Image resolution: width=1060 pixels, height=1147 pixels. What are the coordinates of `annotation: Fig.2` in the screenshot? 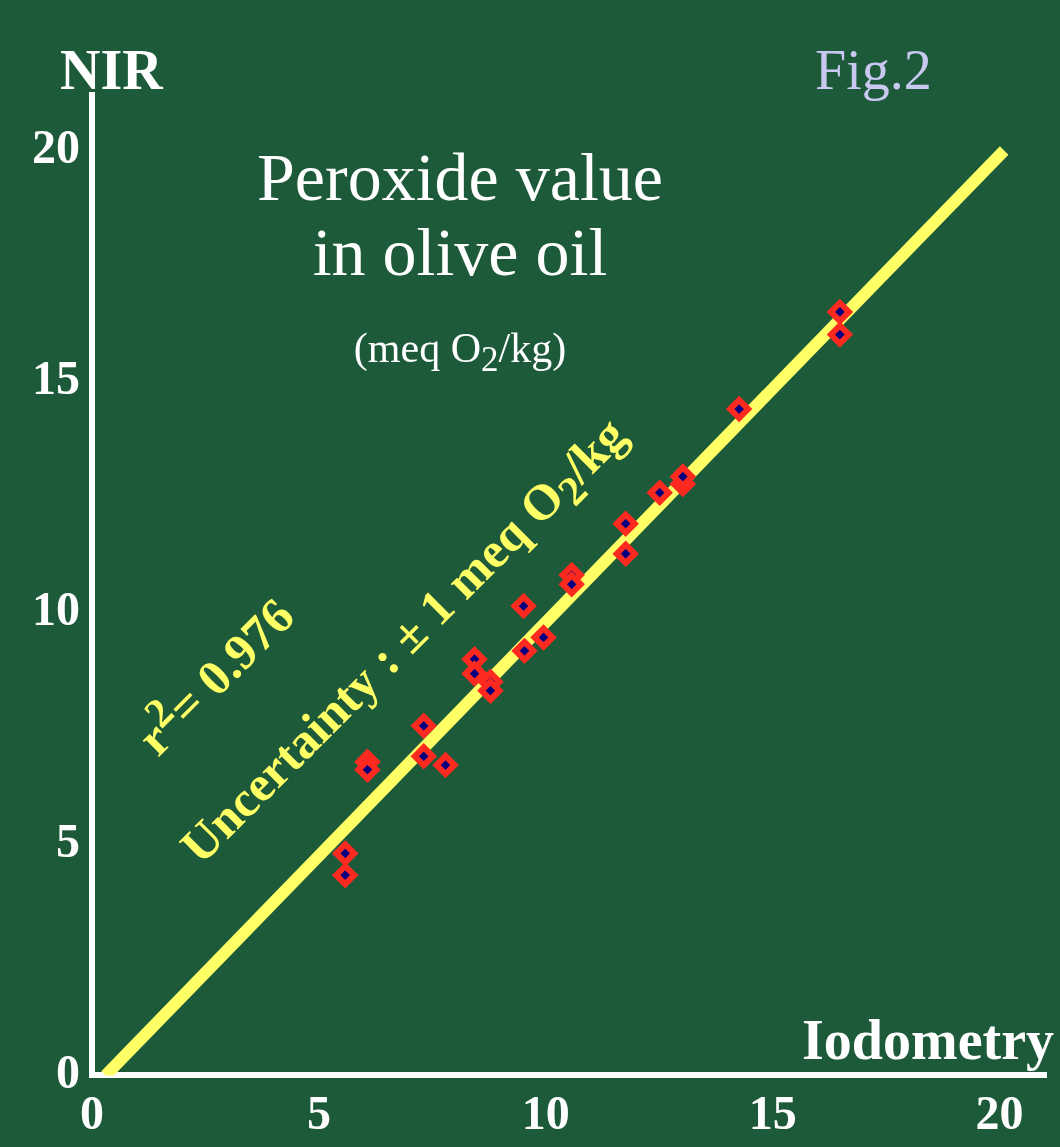 It's located at (873, 70).